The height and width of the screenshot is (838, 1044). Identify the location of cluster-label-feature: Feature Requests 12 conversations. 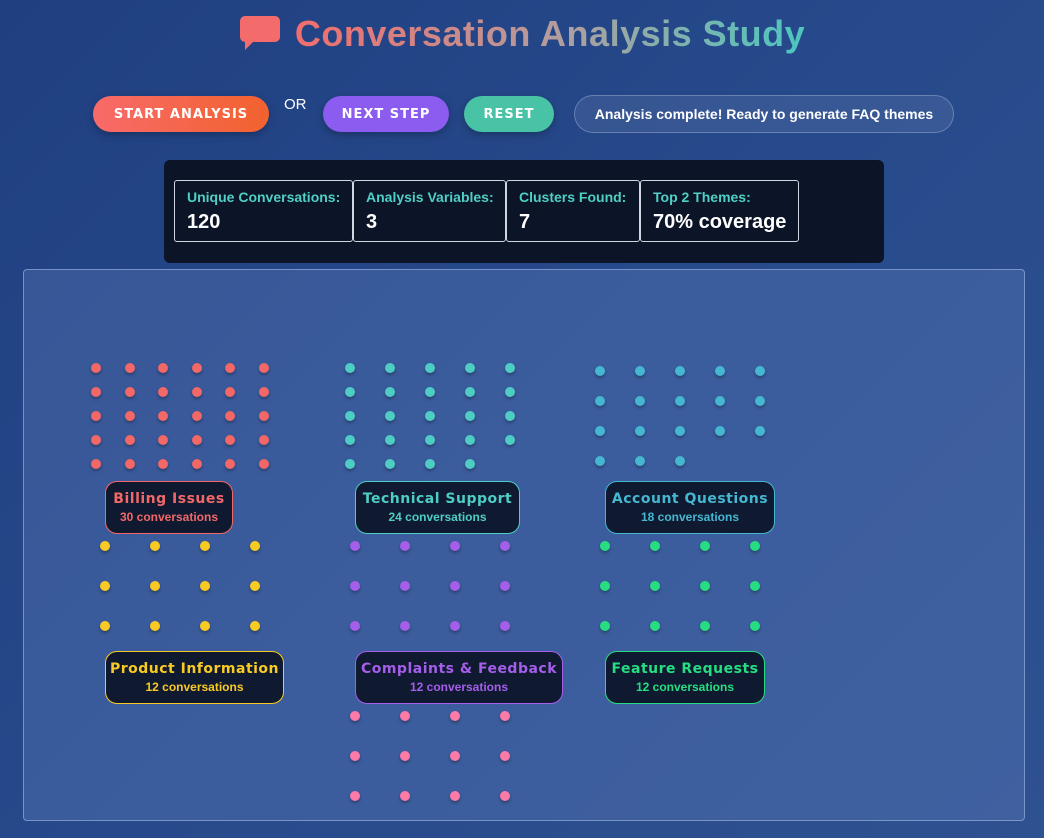
(685, 677).